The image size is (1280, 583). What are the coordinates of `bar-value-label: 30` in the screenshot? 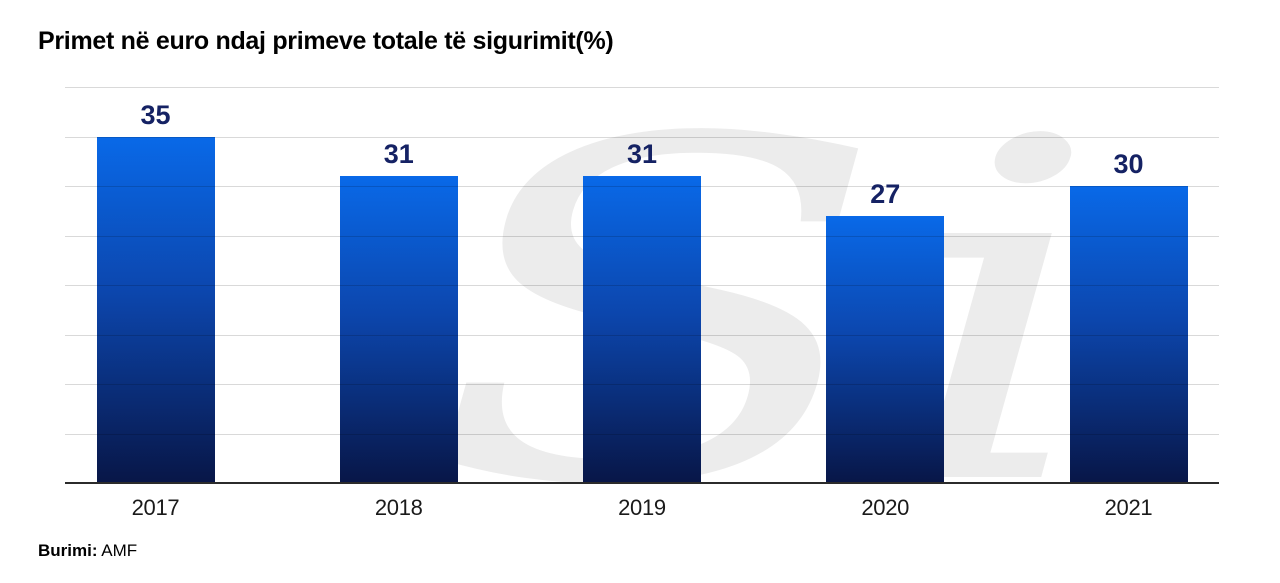 It's located at (1128, 164).